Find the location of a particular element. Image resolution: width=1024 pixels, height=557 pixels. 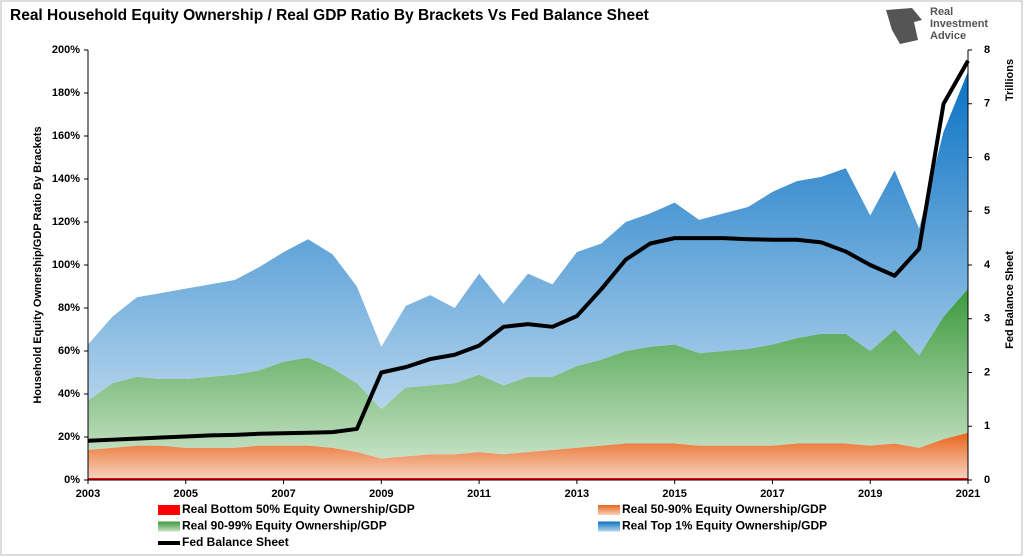

logo: Real Investment Advice is located at coordinates (937, 25).